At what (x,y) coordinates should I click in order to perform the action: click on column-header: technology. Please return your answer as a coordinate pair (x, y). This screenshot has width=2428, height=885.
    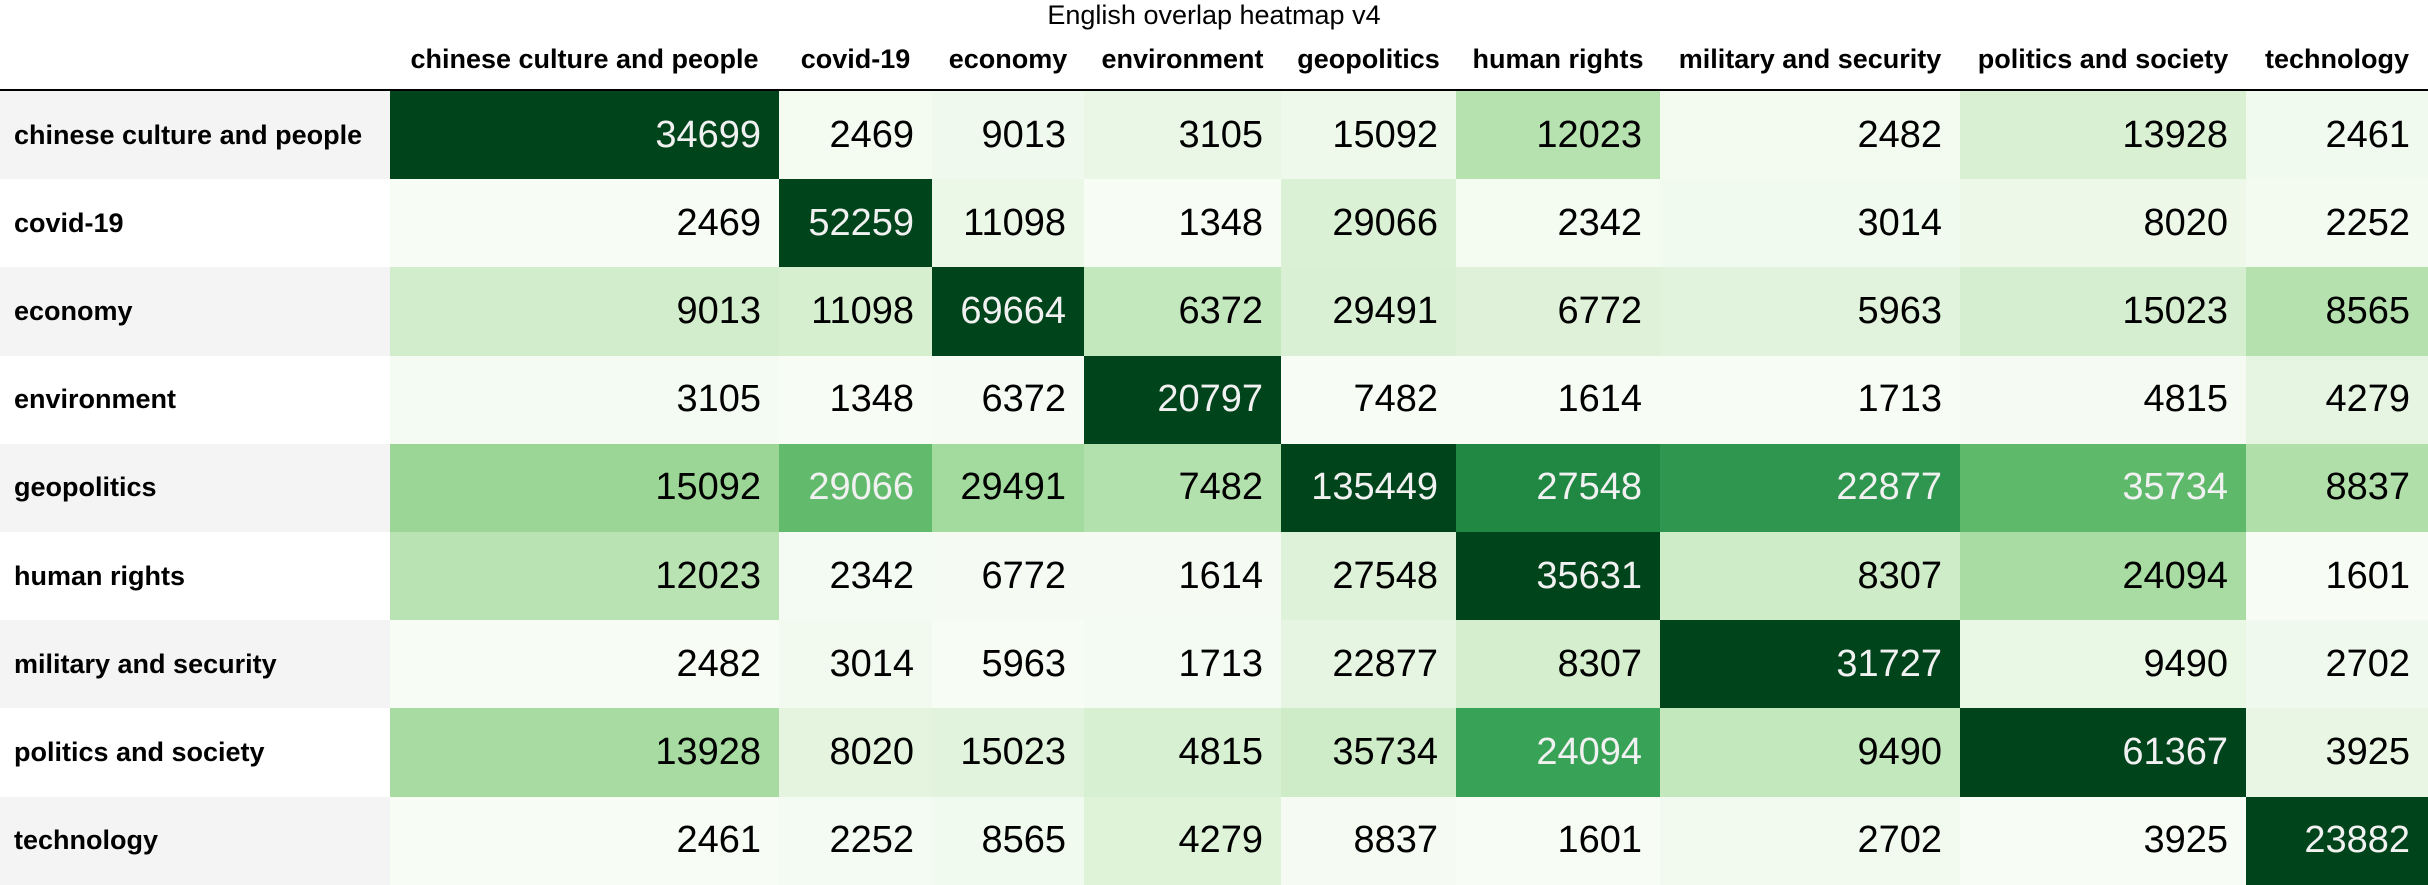
    Looking at the image, I should click on (2336, 58).